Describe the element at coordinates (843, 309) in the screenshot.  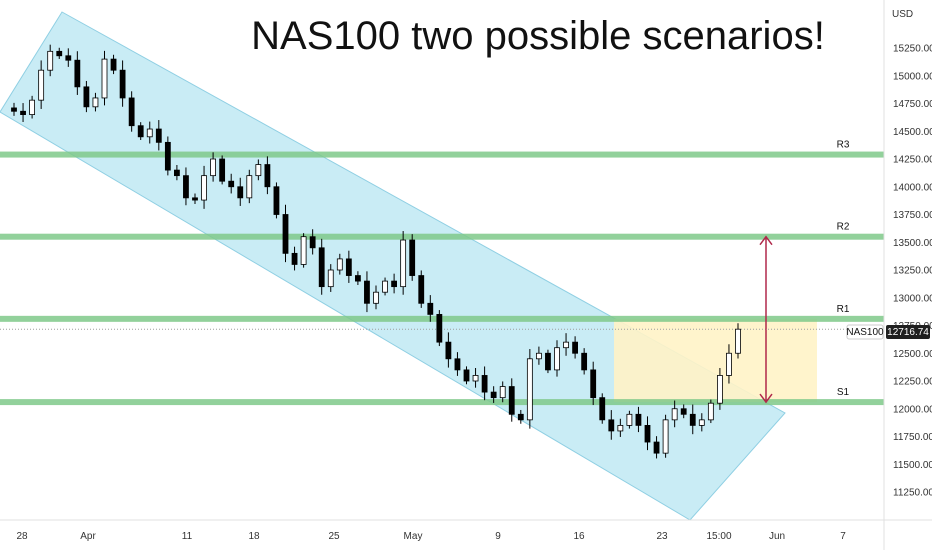
I see `level-label-r1: R1` at that location.